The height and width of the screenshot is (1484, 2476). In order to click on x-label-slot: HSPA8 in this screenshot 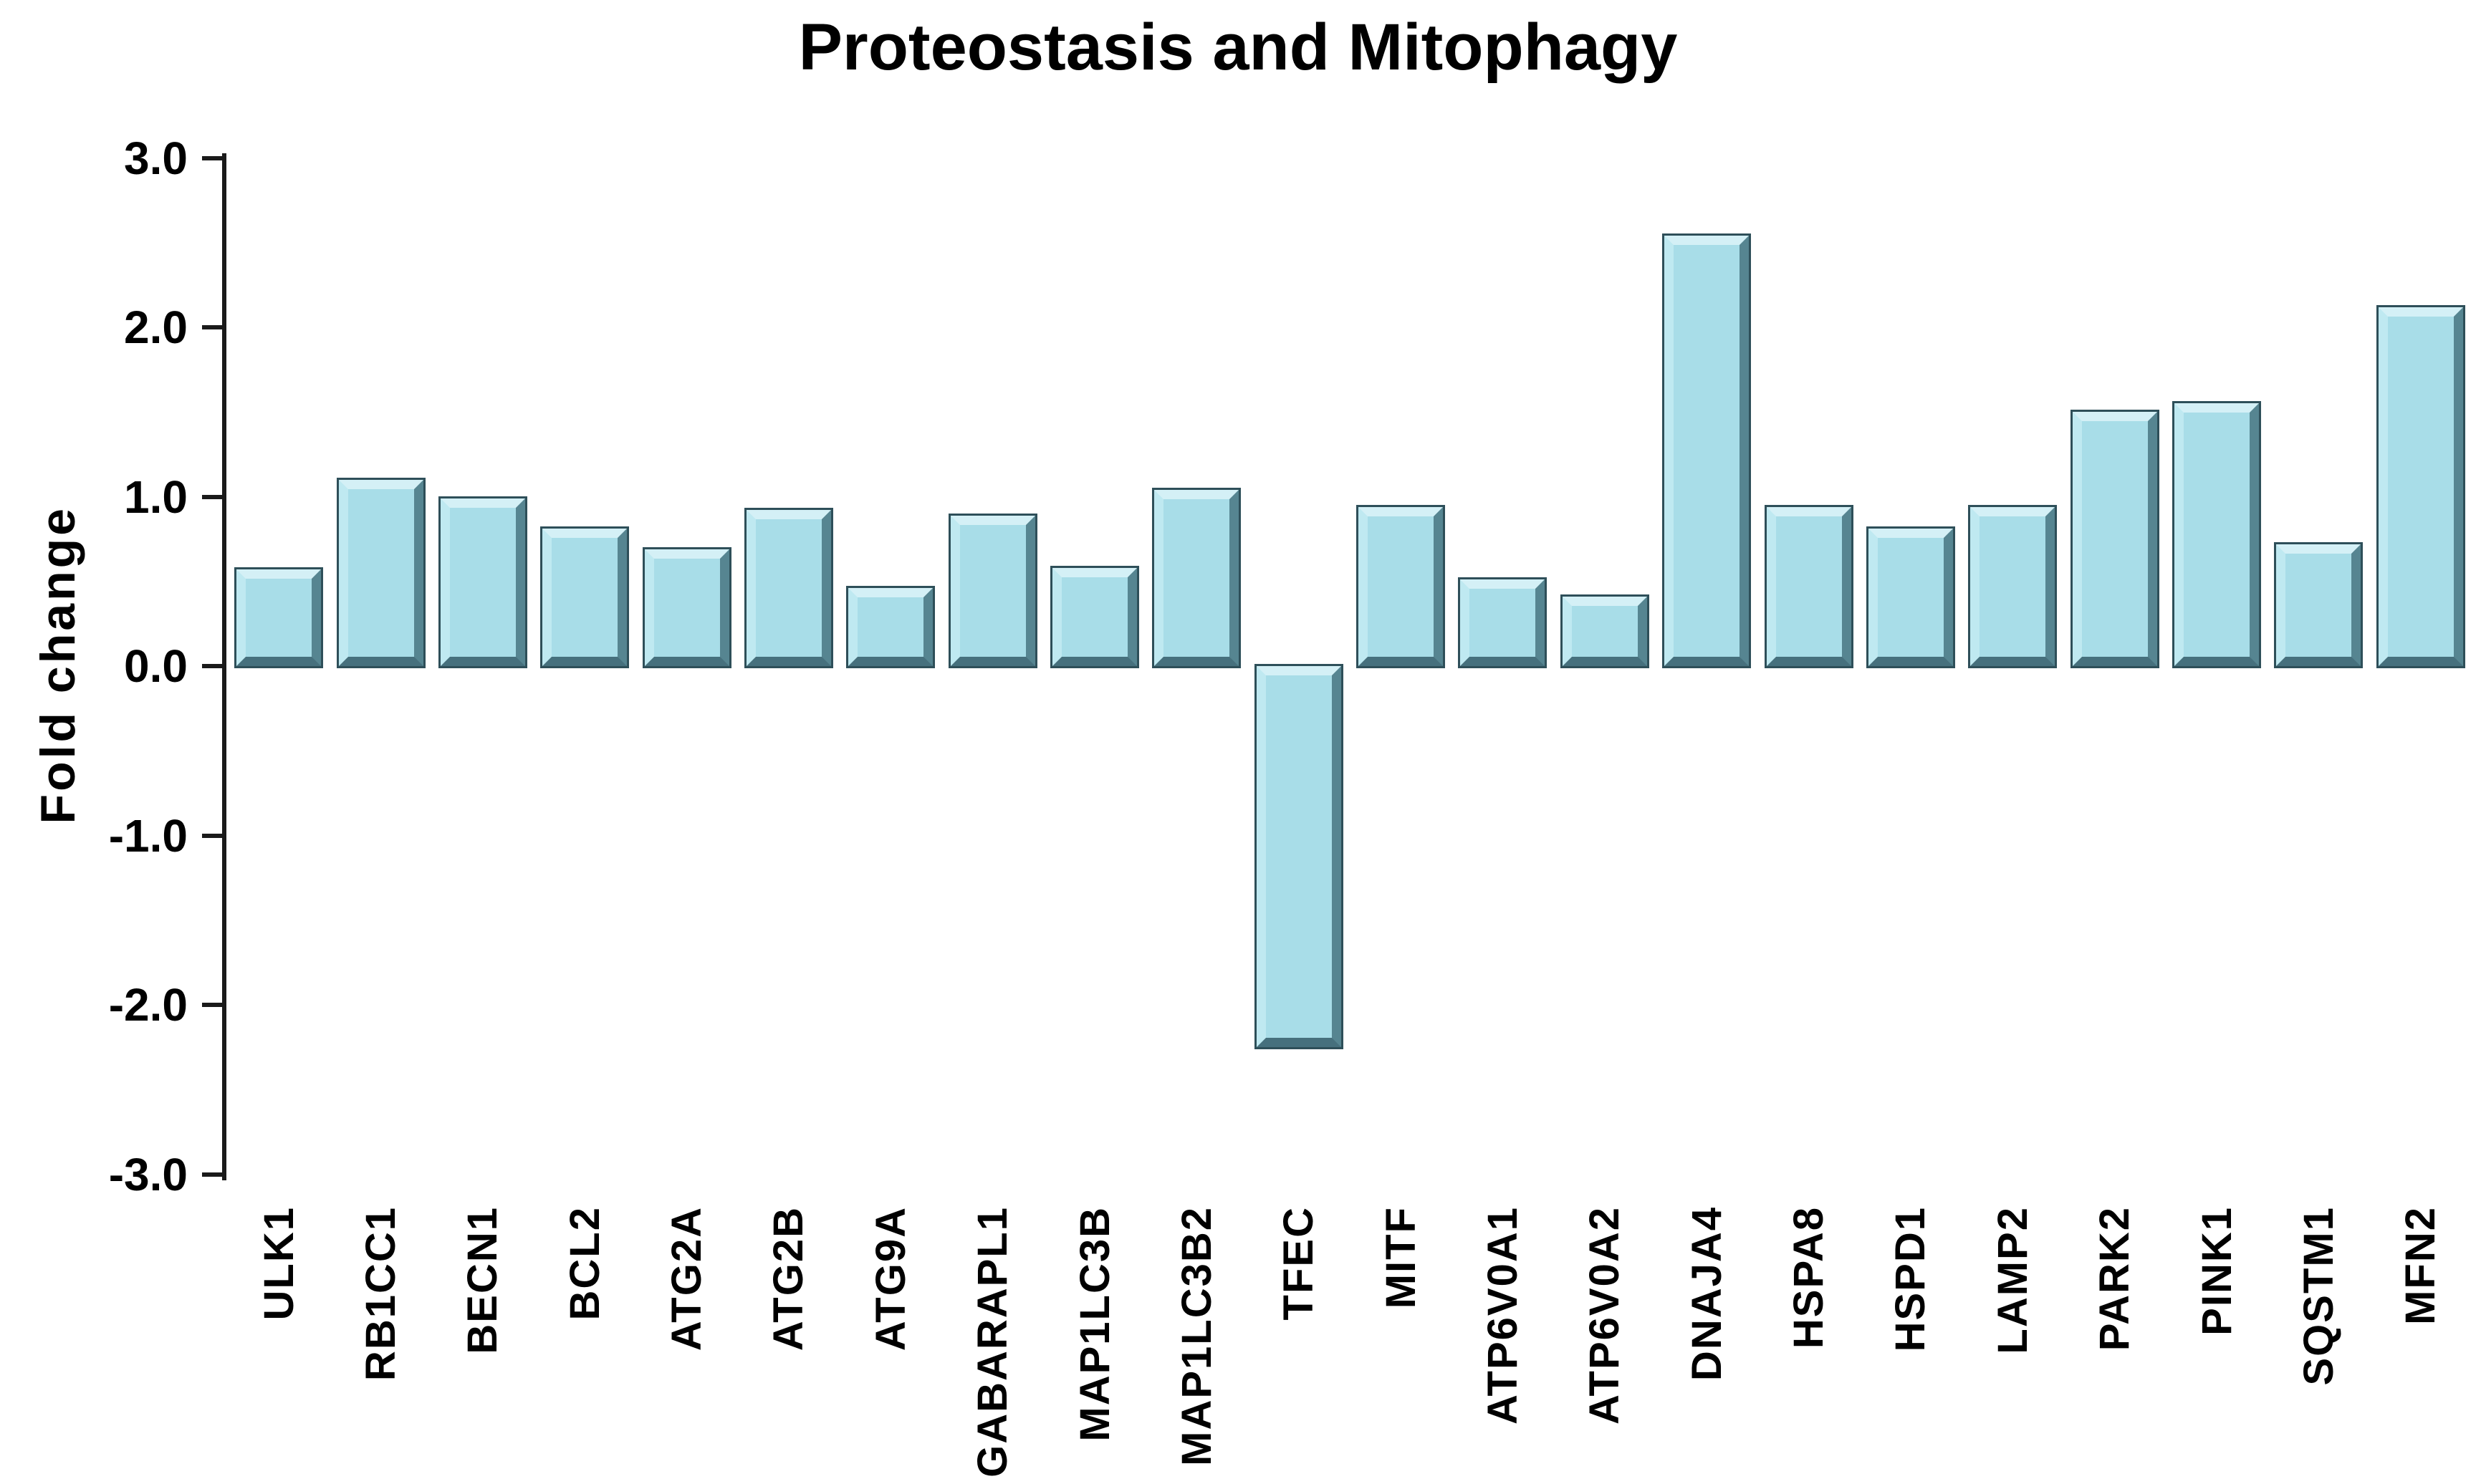, I will do `click(1808, 1342)`.